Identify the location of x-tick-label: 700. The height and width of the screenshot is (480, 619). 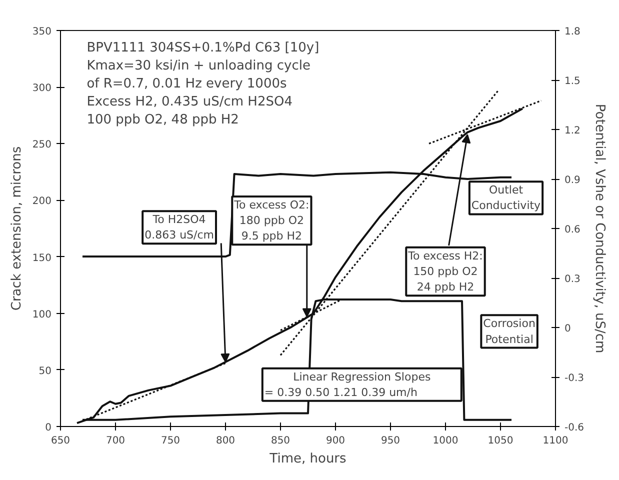
(116, 441).